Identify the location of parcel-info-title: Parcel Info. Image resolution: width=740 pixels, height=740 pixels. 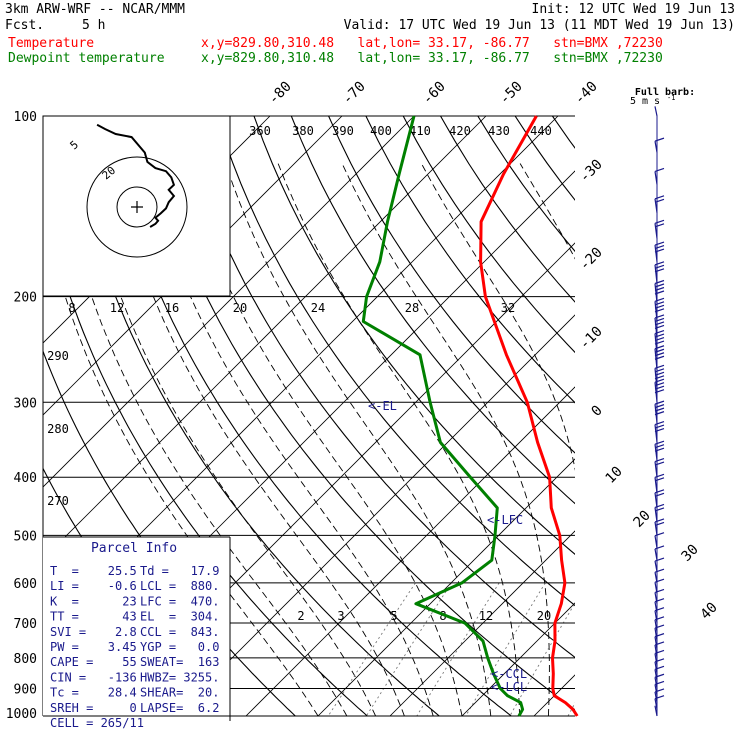
(134, 548).